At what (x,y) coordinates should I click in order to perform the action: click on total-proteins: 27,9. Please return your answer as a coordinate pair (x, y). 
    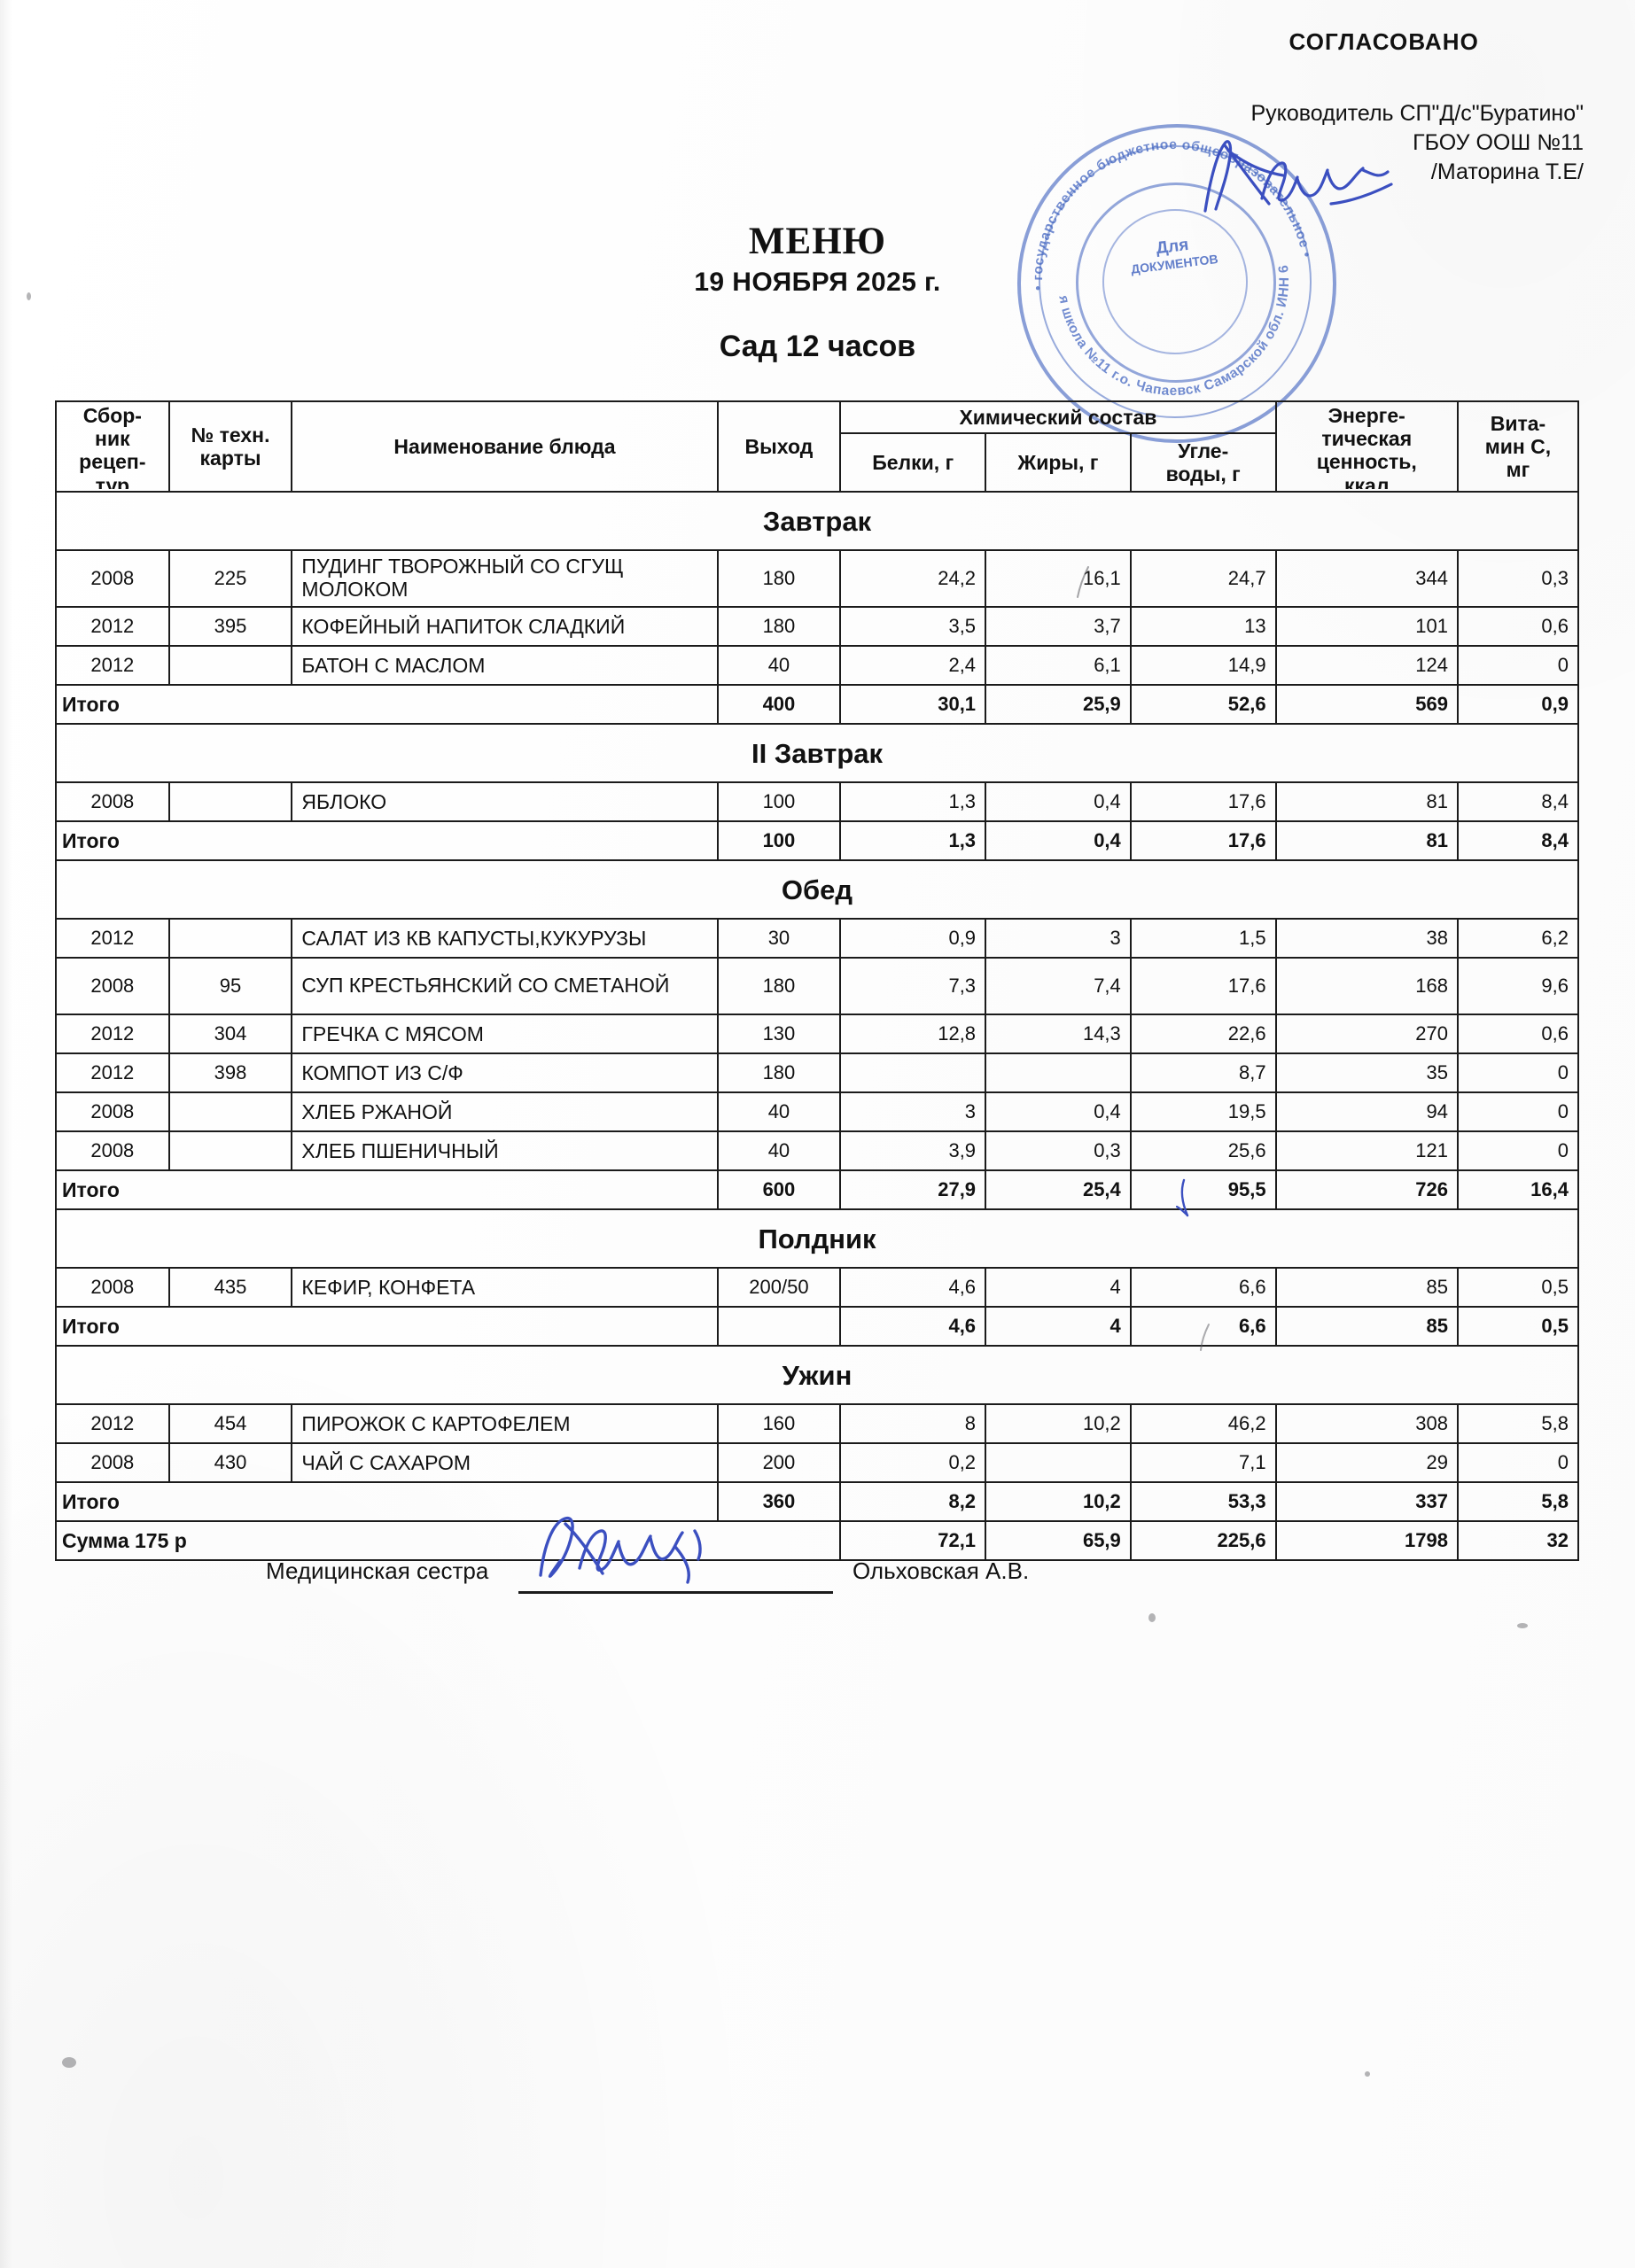
    Looking at the image, I should click on (913, 1189).